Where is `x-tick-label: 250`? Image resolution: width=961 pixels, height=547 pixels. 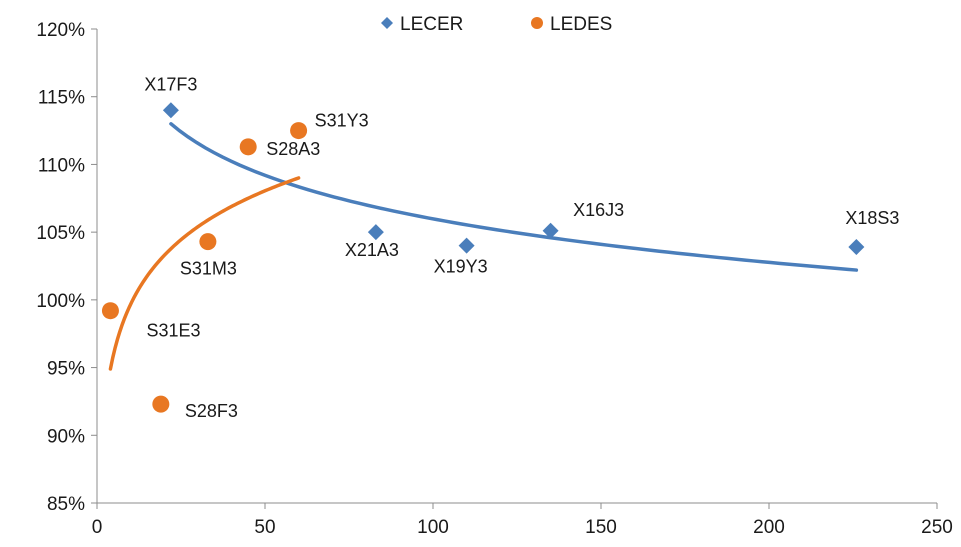 x-tick-label: 250 is located at coordinates (937, 527).